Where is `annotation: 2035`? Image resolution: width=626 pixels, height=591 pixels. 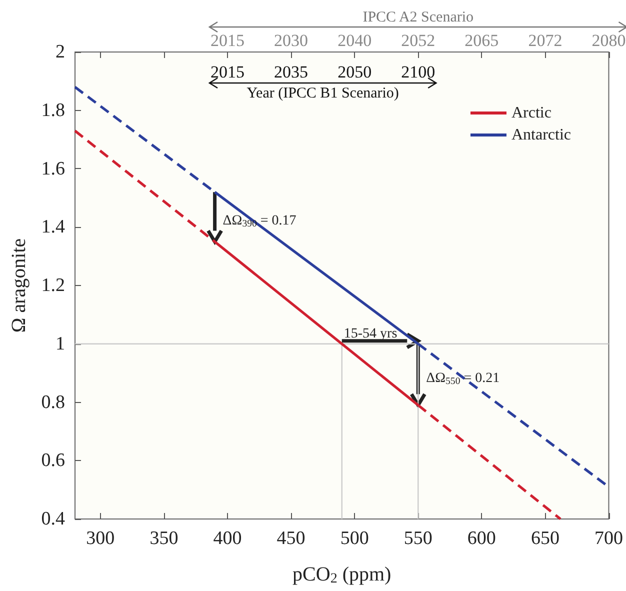
annotation: 2035 is located at coordinates (291, 72).